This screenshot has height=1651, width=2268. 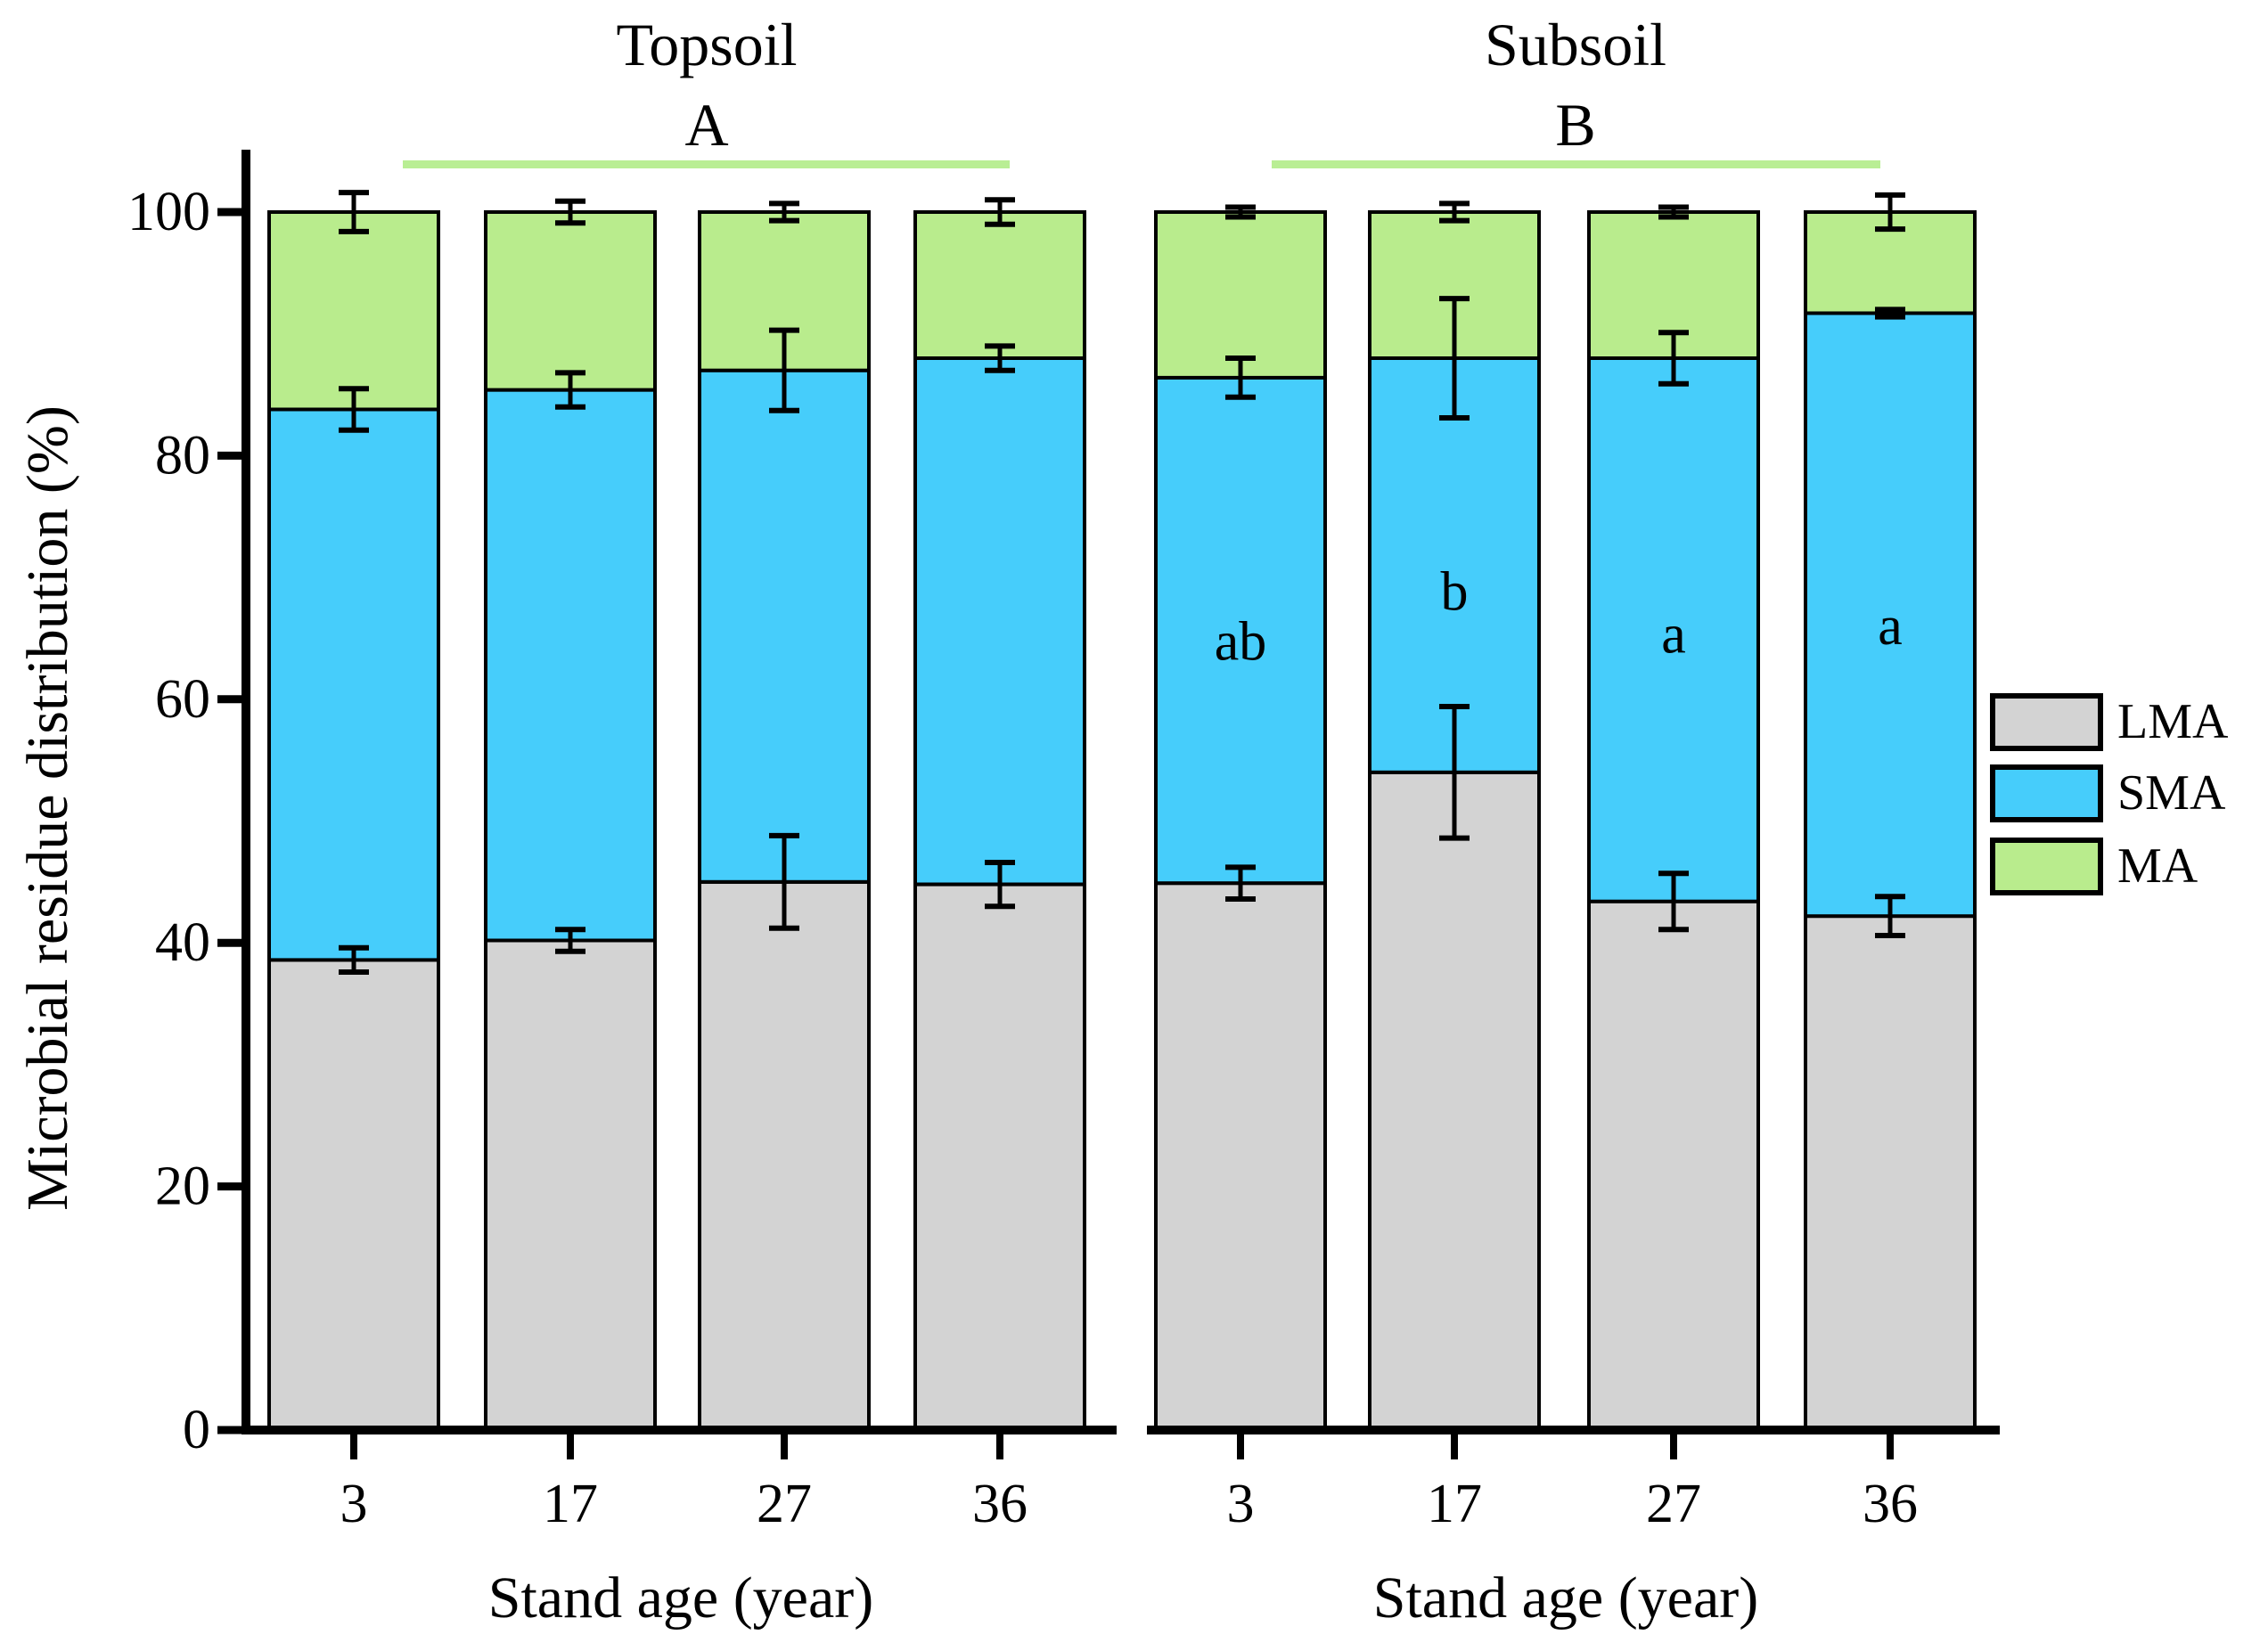 What do you see at coordinates (2109, 722) in the screenshot?
I see `legend-item-lma: LMA` at bounding box center [2109, 722].